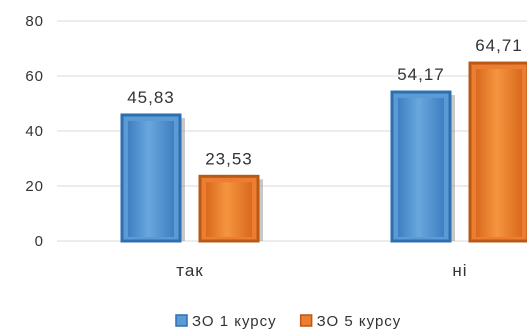 The width and height of the screenshot is (527, 334). What do you see at coordinates (321, 270) in the screenshot?
I see `x-axis-category-labels: так ні` at bounding box center [321, 270].